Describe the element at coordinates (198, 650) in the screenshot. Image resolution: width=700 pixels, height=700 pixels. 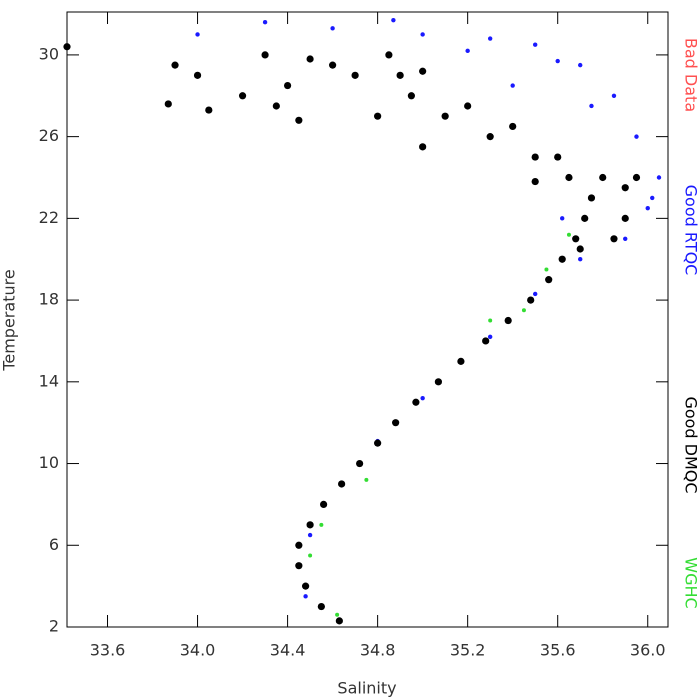
I see `x-tick-label: 34.0` at that location.